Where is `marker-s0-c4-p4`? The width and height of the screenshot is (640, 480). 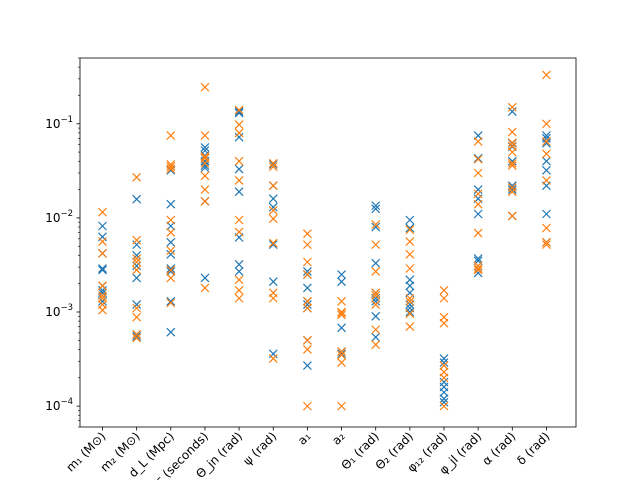 marker-s0-c4-p4 is located at coordinates (239, 192).